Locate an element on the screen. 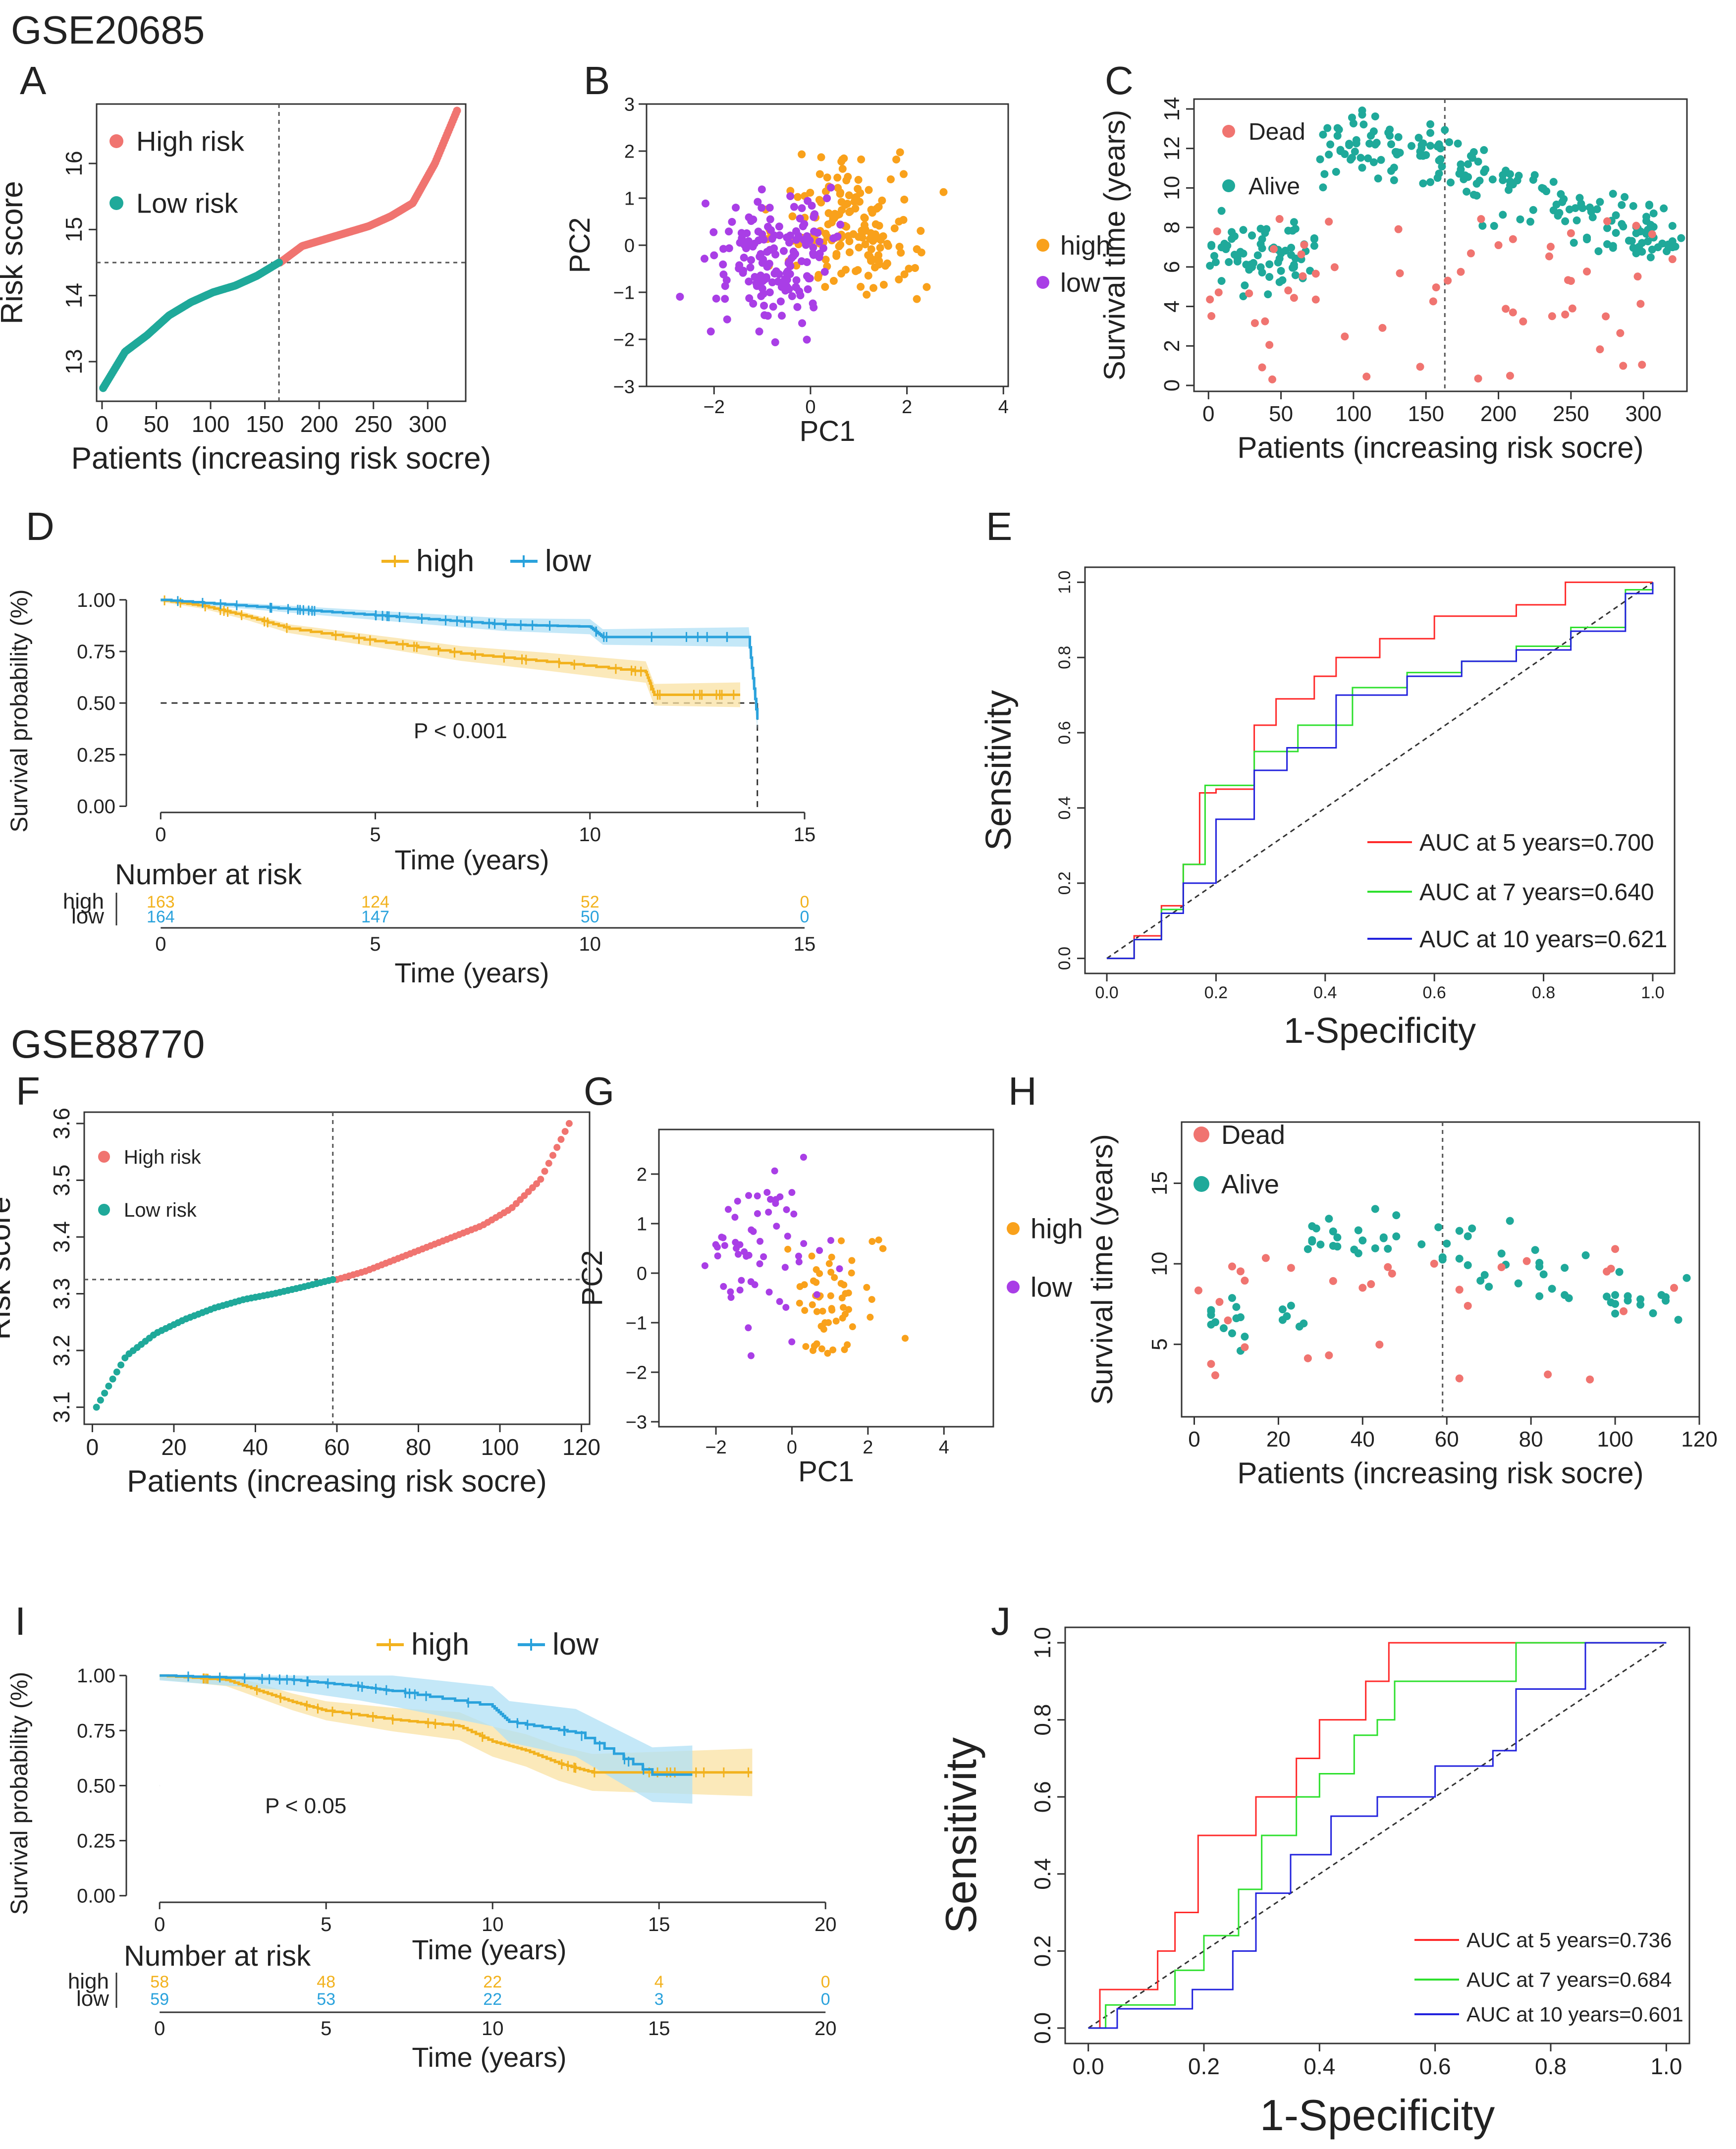 The width and height of the screenshot is (1736, 2149). roc-curve is located at coordinates (1380, 771).